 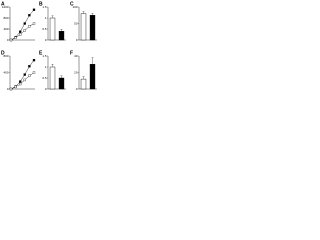 What do you see at coordinates (41, 4) in the screenshot?
I see `panel-label: B` at bounding box center [41, 4].